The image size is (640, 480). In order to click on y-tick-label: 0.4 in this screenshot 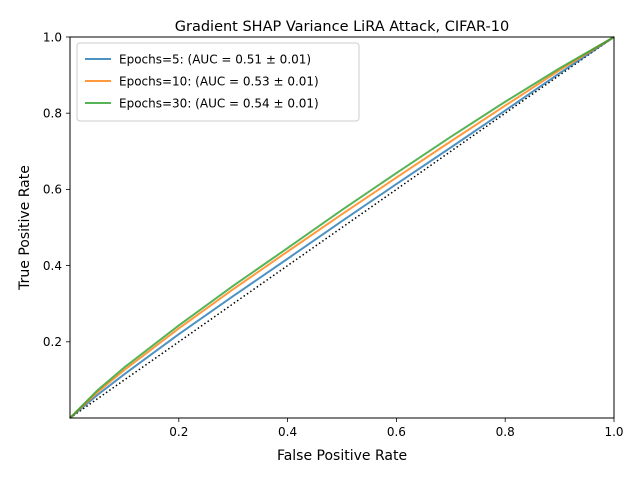, I will do `click(52, 266)`.